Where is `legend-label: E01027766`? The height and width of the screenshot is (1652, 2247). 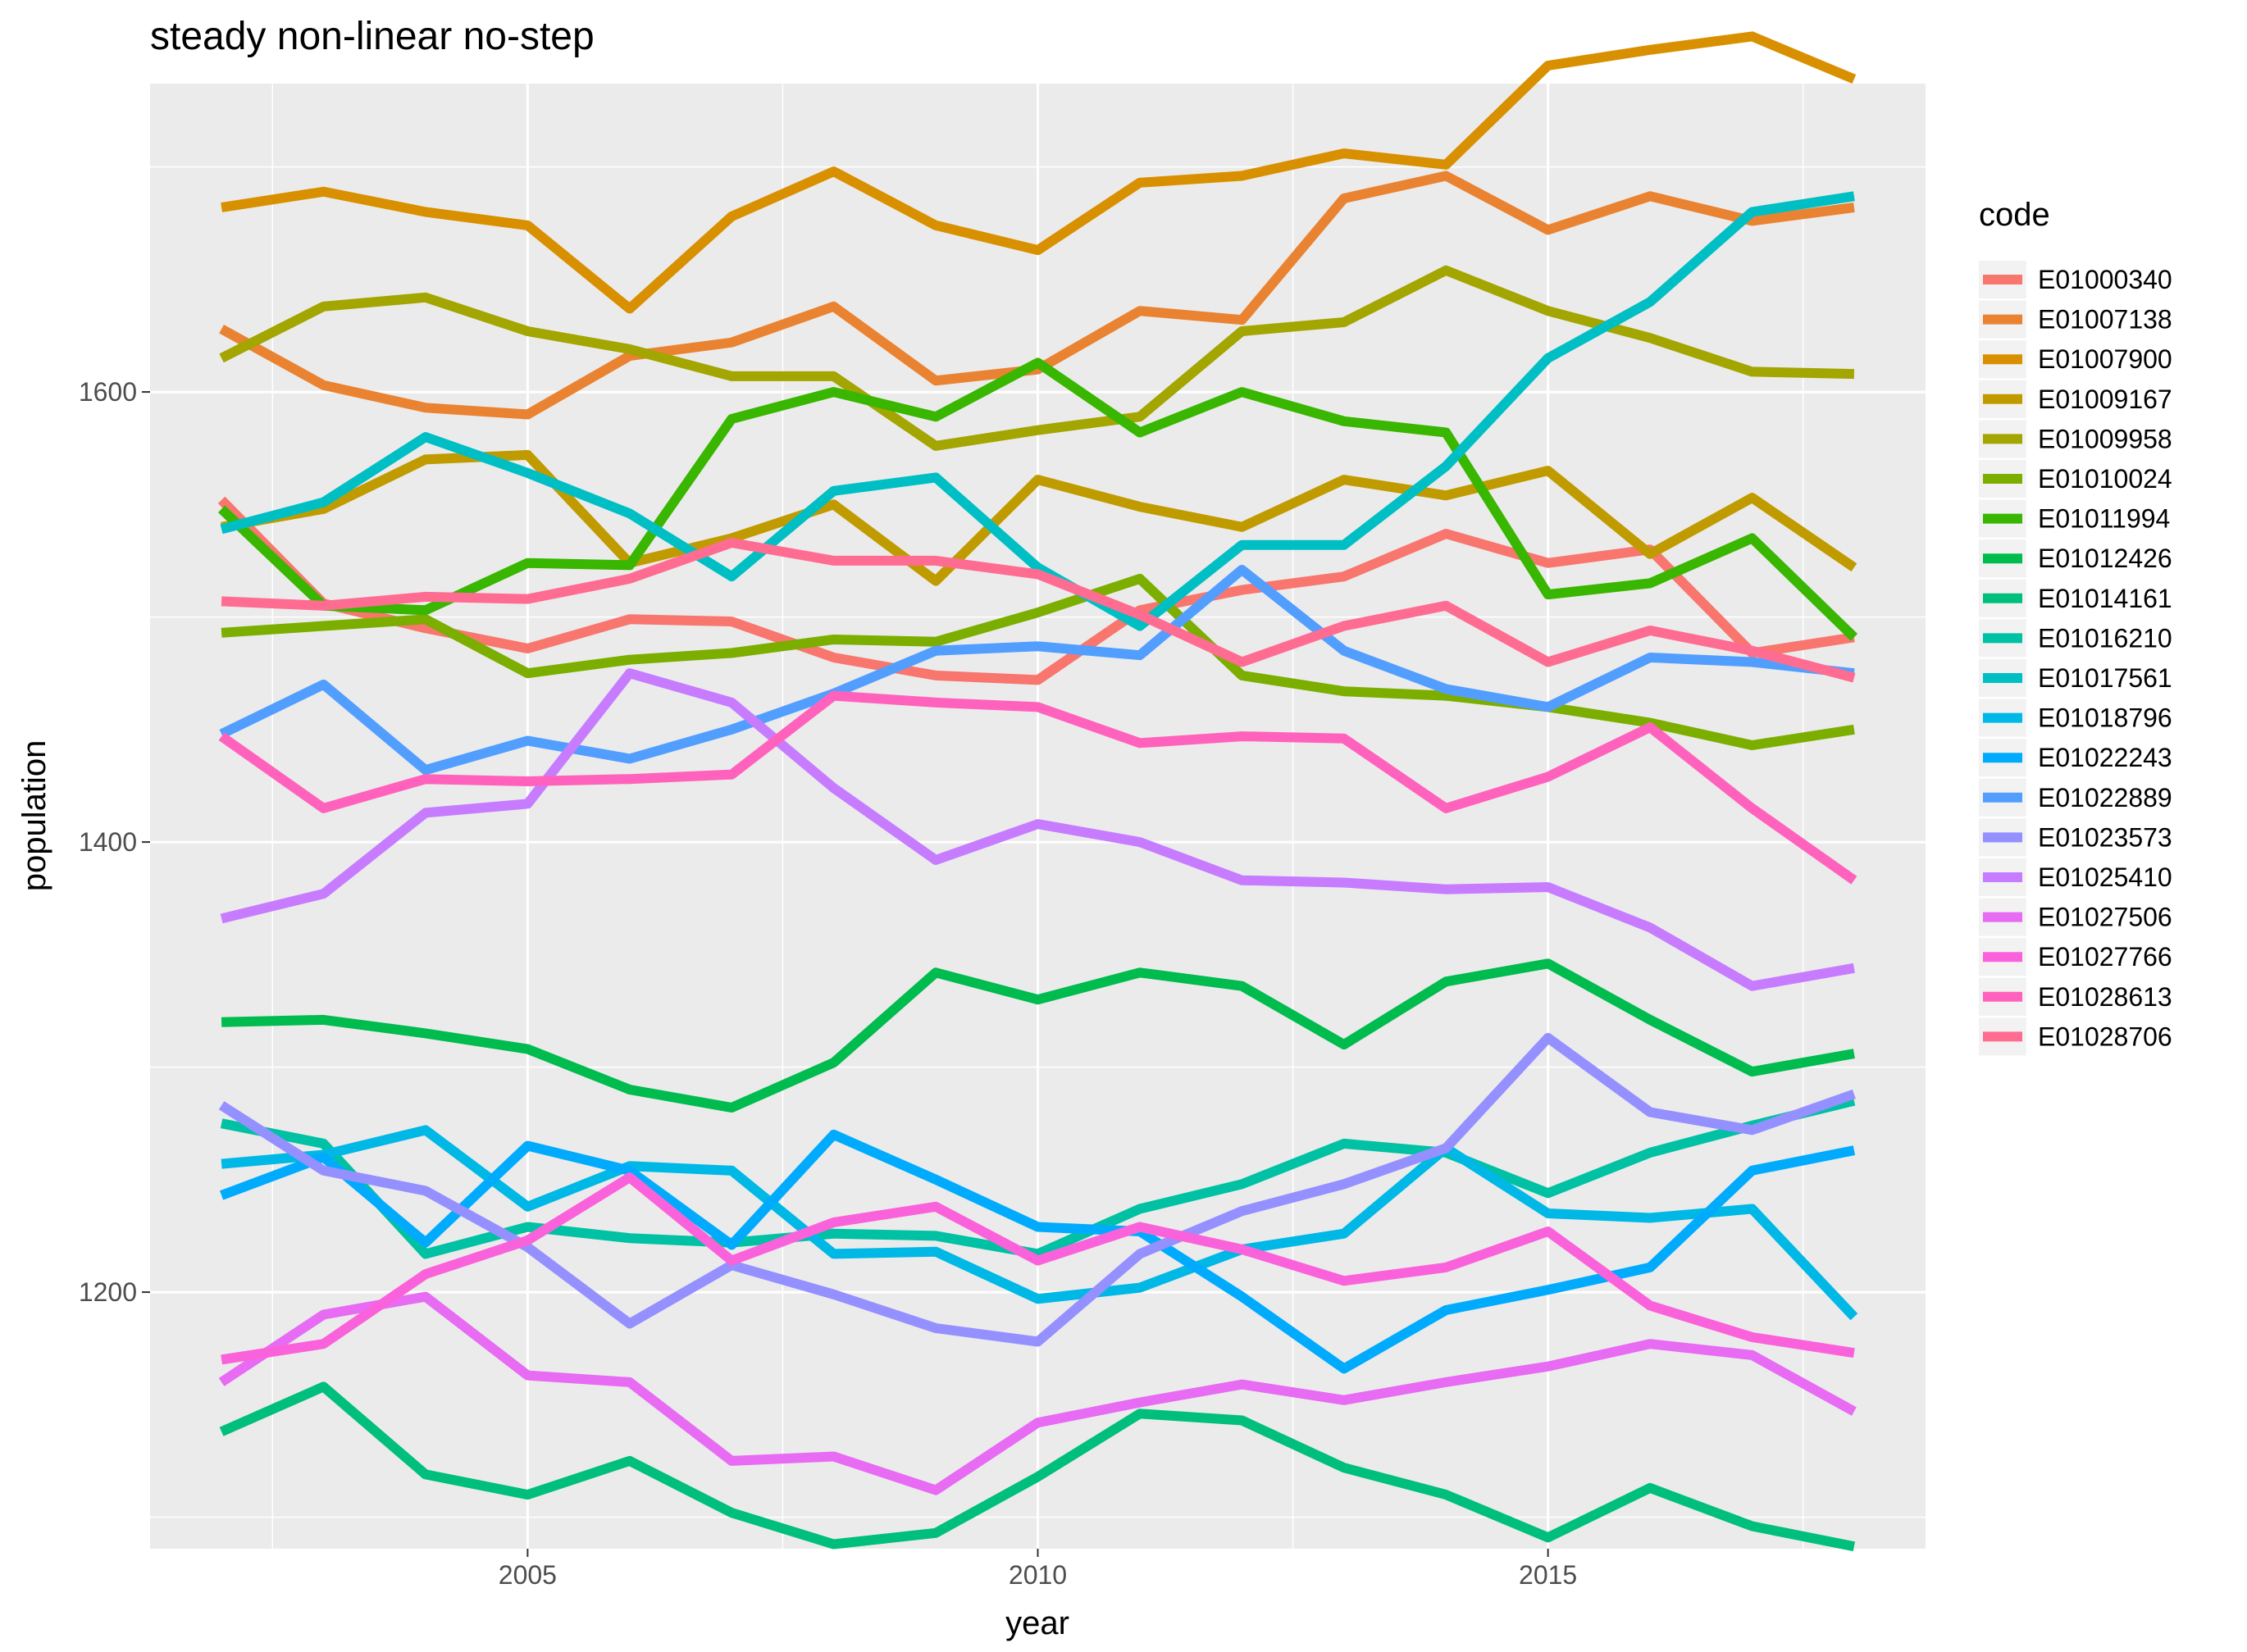
legend-label: E01027766 is located at coordinates (2105, 957).